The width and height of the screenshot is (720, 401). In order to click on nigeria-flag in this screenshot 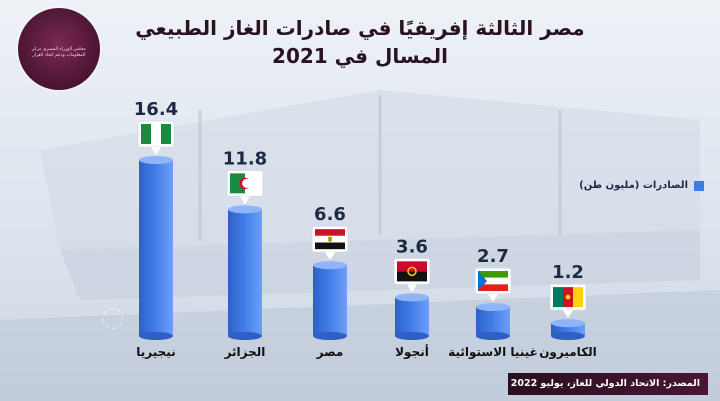, I will do `click(156, 137)`.